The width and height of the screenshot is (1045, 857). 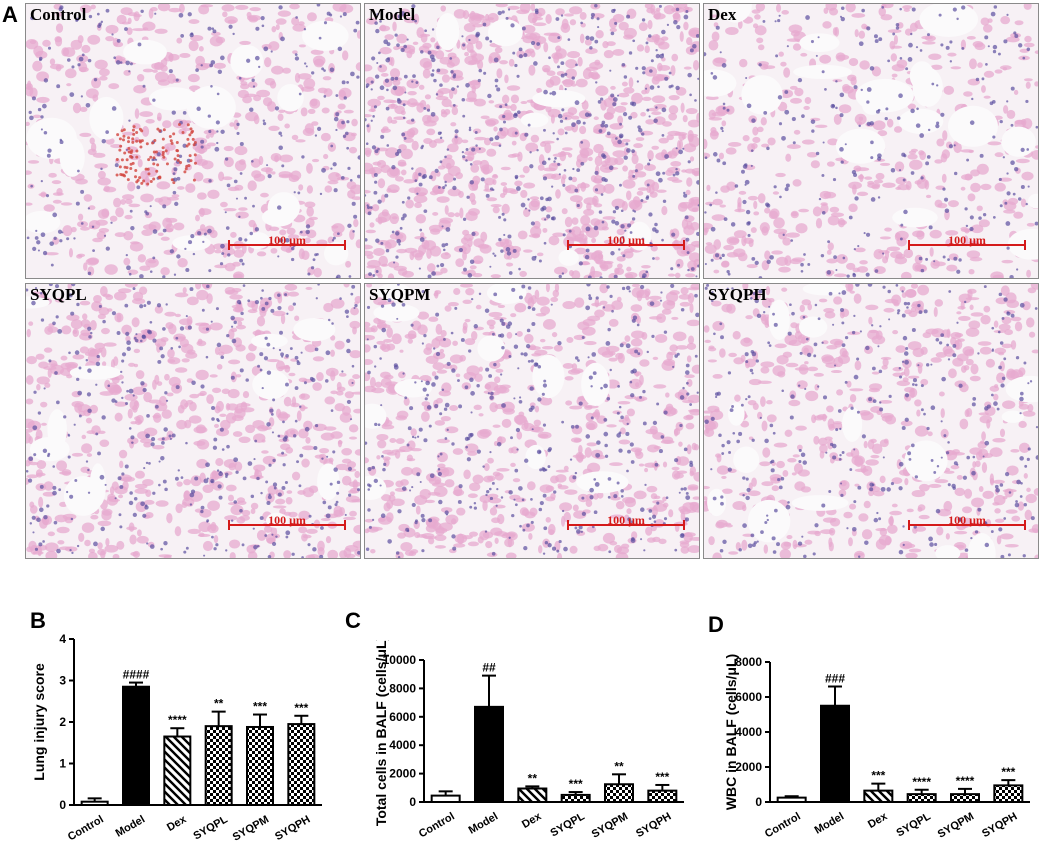 What do you see at coordinates (136, 675) in the screenshot?
I see `significance-label: ####` at bounding box center [136, 675].